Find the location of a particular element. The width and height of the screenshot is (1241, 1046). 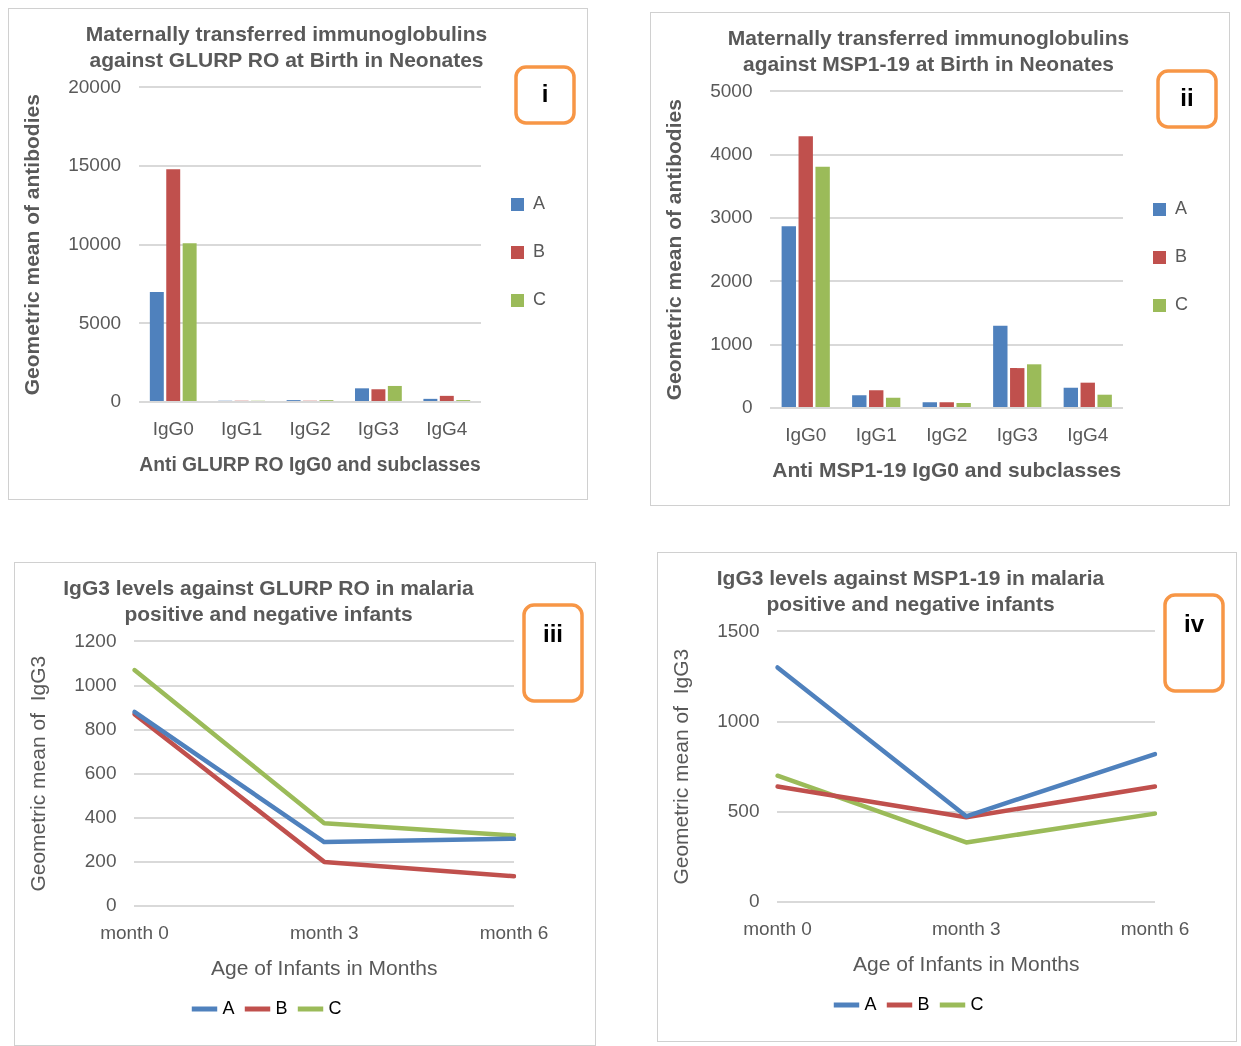

y-tick-label: 3000 is located at coordinates (731, 217).